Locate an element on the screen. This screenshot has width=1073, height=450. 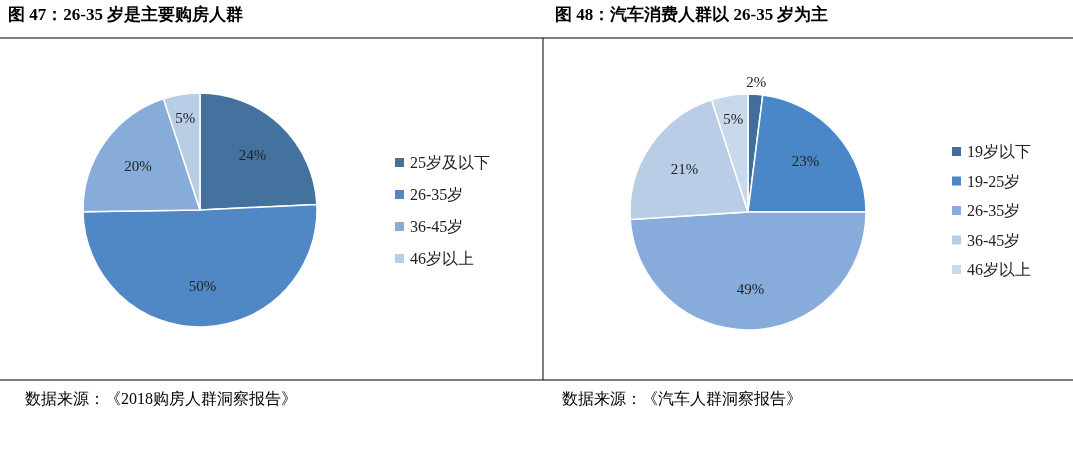
source-note: 数据来源：《2018购房人群洞察报告》 is located at coordinates (161, 398).